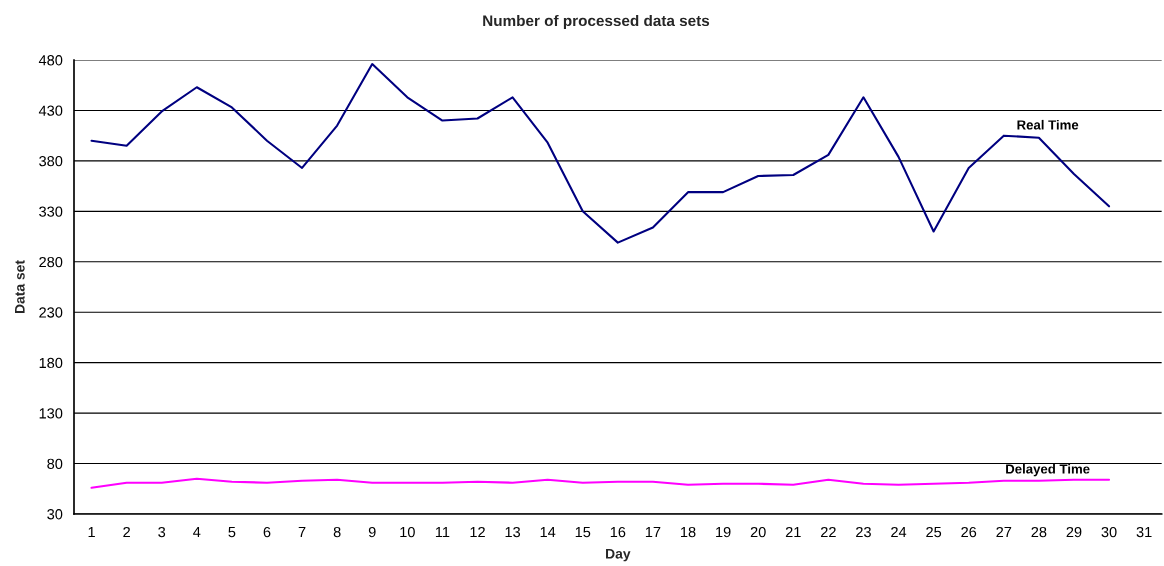  I want to click on x-tick-label: 5, so click(232, 532).